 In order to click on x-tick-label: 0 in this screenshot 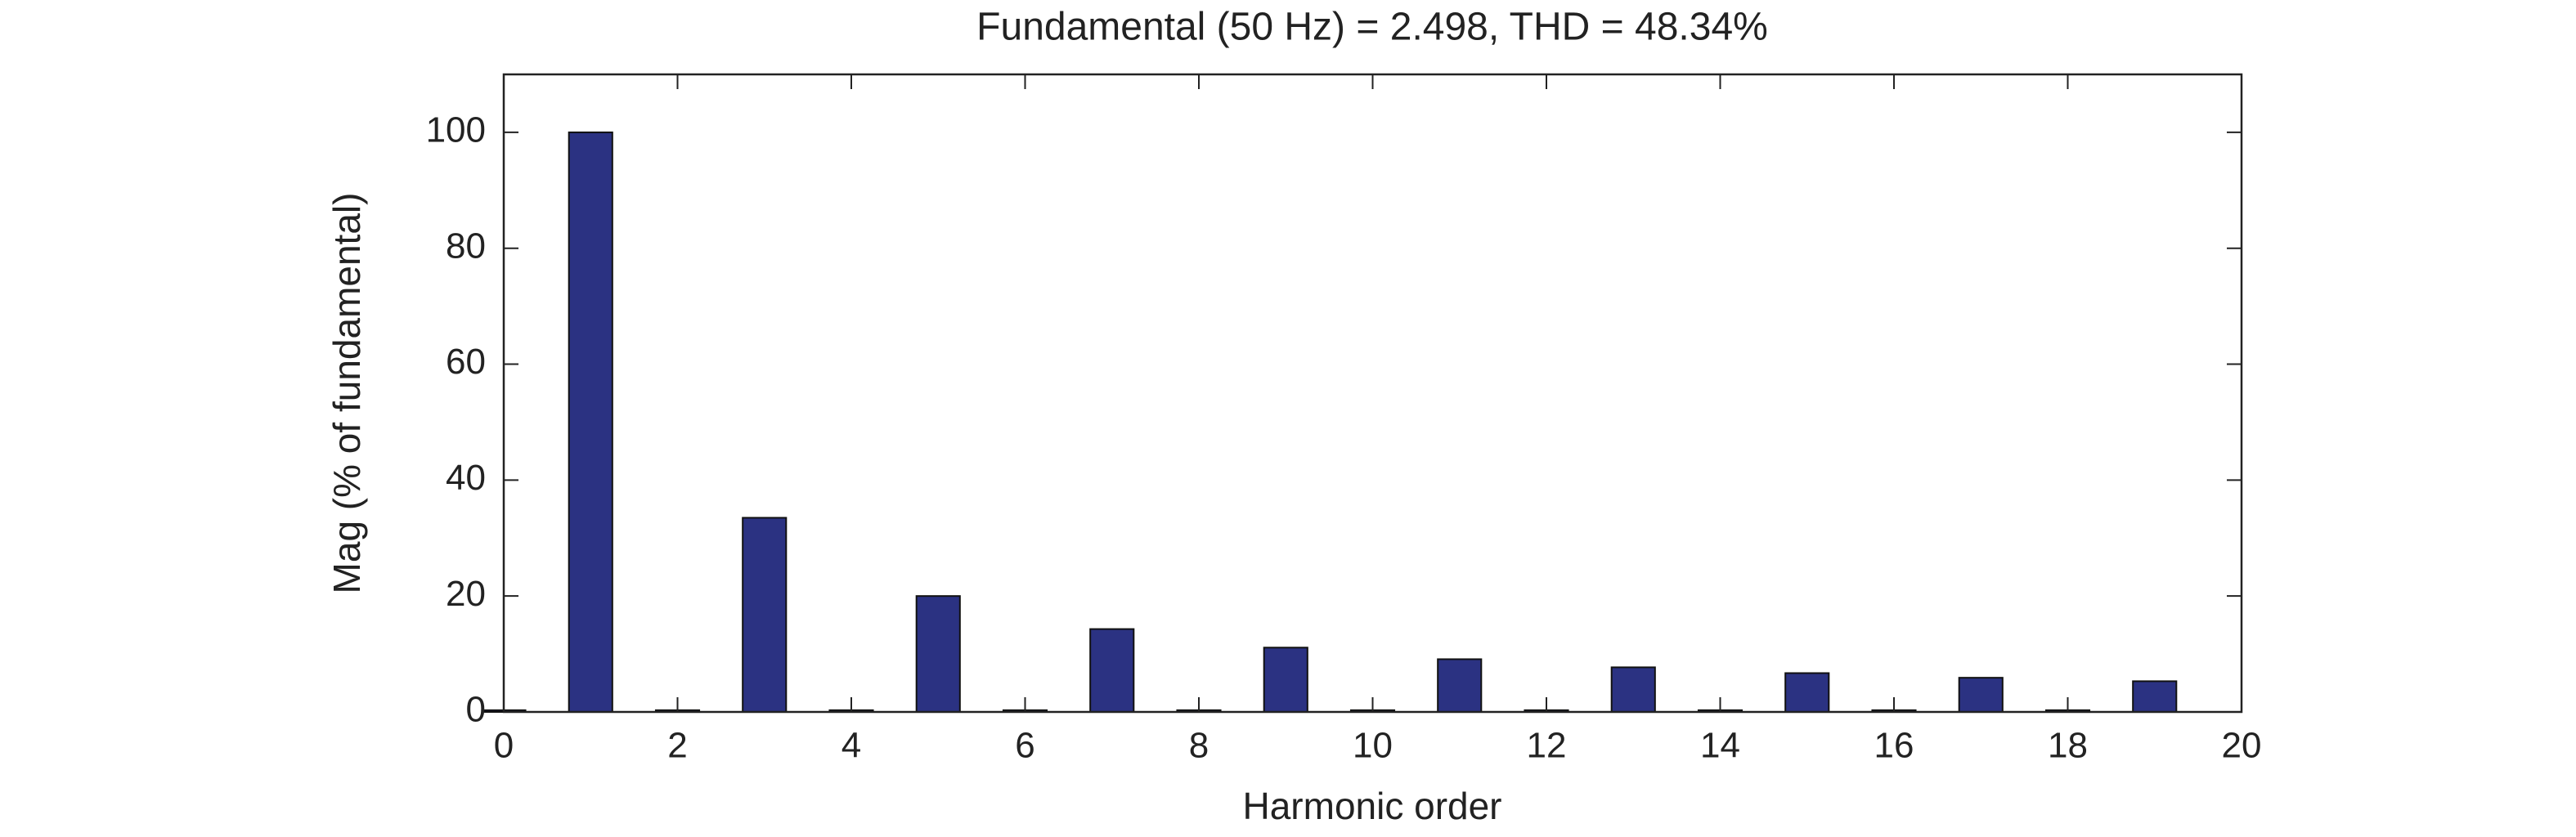, I will do `click(504, 746)`.